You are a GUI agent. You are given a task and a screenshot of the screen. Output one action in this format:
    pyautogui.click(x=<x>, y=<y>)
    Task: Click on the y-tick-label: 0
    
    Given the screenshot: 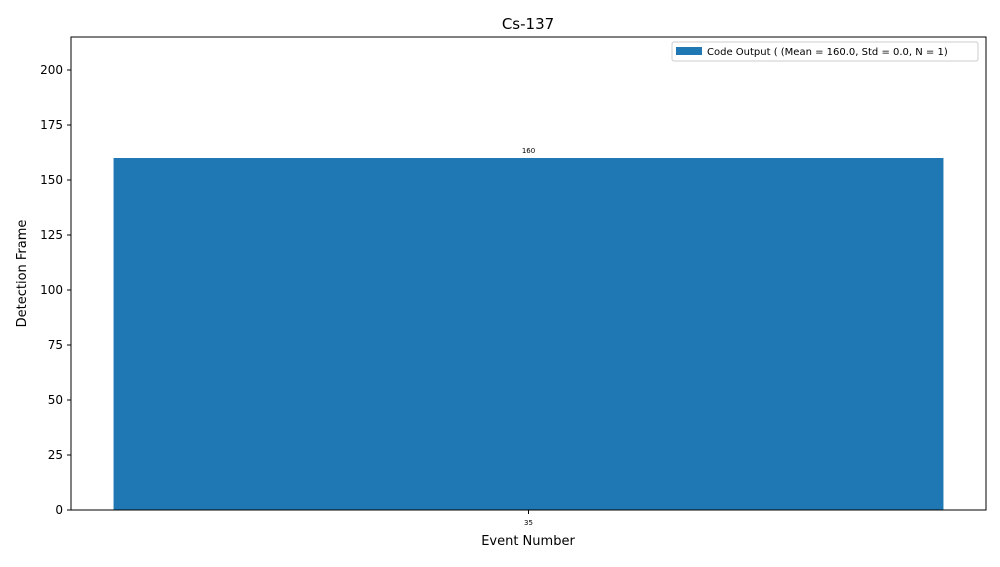 What is the action you would take?
    pyautogui.click(x=59, y=510)
    